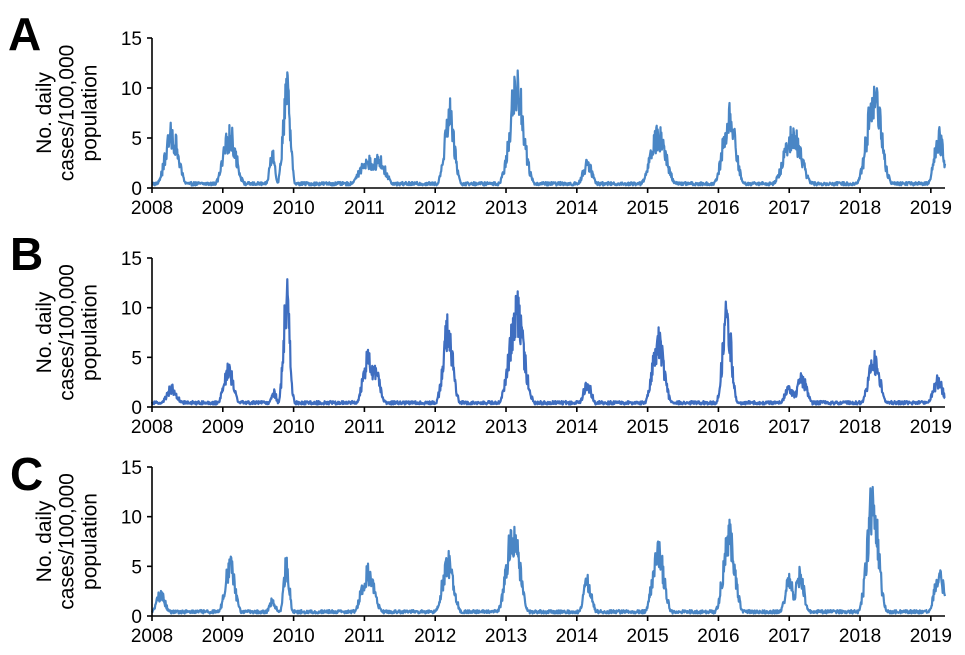 This screenshot has width=965, height=655. Describe the element at coordinates (26, 474) in the screenshot. I see `panel-label: C` at that location.